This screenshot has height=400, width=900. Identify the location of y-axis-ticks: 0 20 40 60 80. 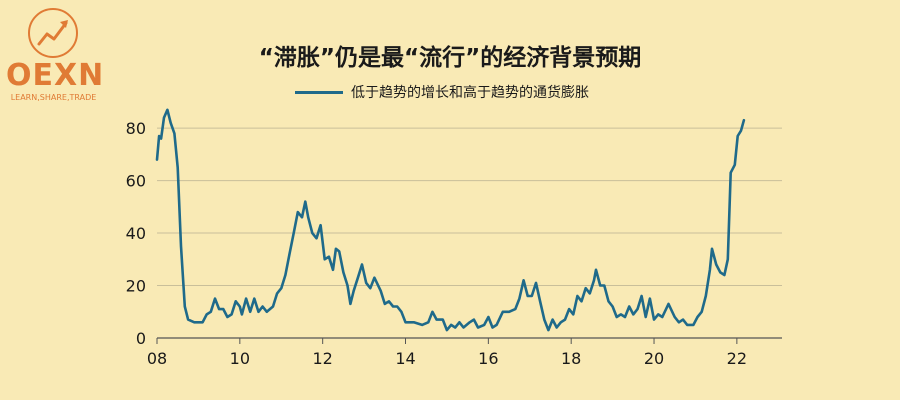
(136, 233).